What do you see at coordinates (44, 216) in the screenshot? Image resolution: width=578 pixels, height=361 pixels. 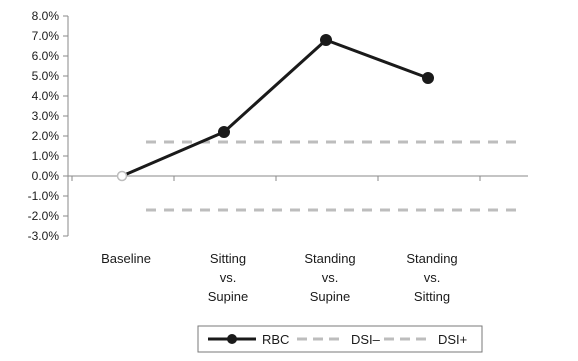 I see `y-tick-label: -2.0%` at bounding box center [44, 216].